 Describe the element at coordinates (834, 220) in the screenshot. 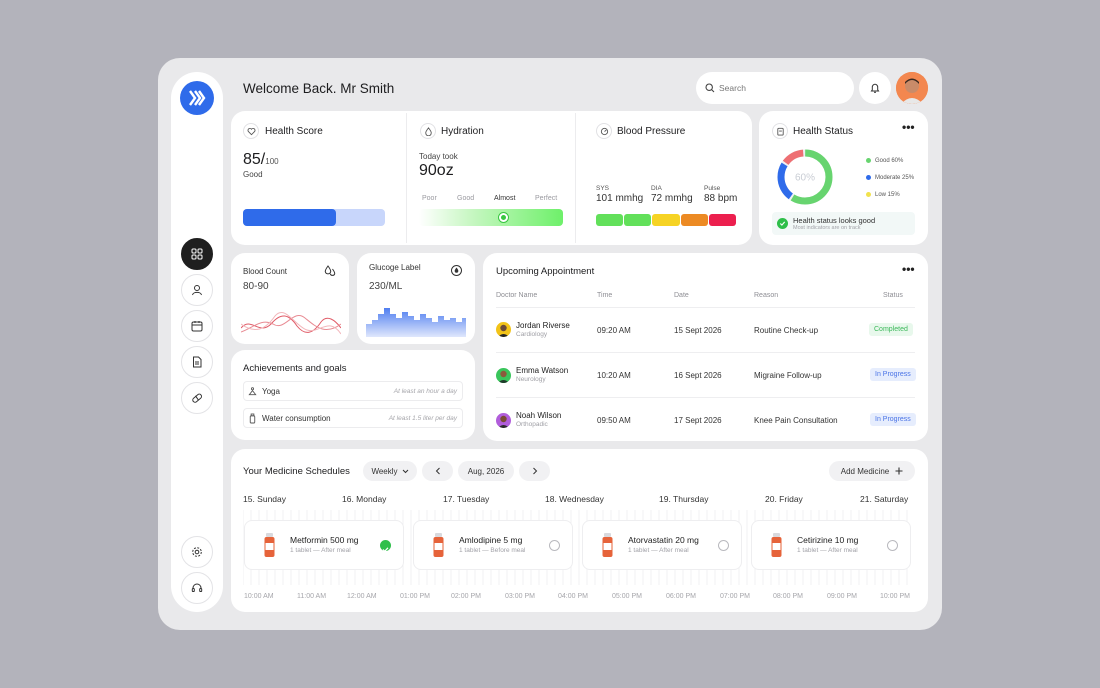

I see `message-text: Health status looks good` at that location.